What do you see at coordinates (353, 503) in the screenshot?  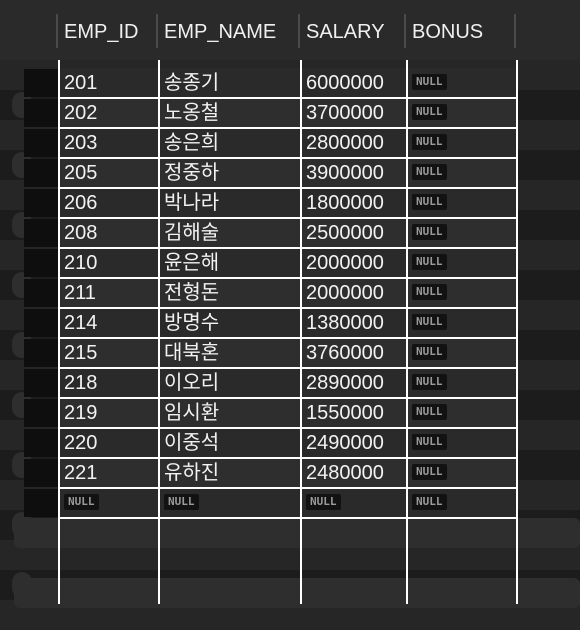 I see `cell-salary: NULL` at bounding box center [353, 503].